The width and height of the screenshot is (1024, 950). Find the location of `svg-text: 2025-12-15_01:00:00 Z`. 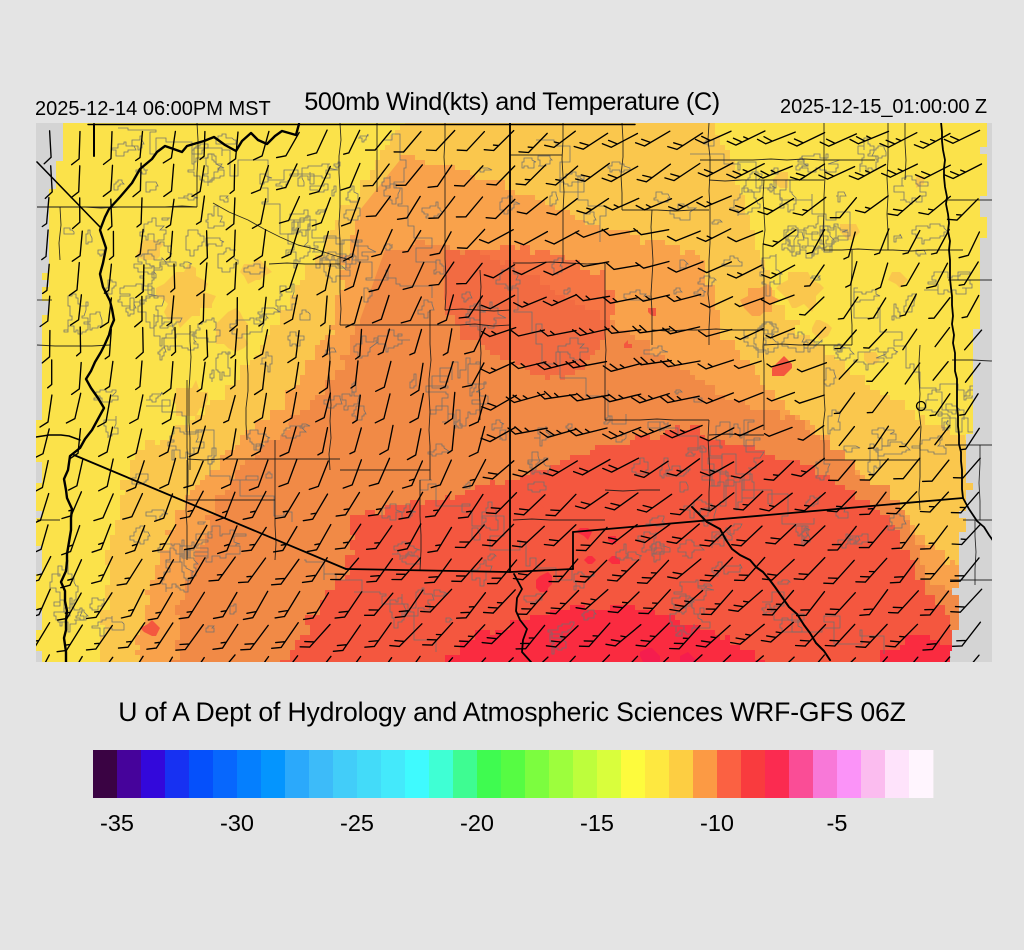

svg-text: 2025-12-15_01:00:00 Z is located at coordinates (883, 107).